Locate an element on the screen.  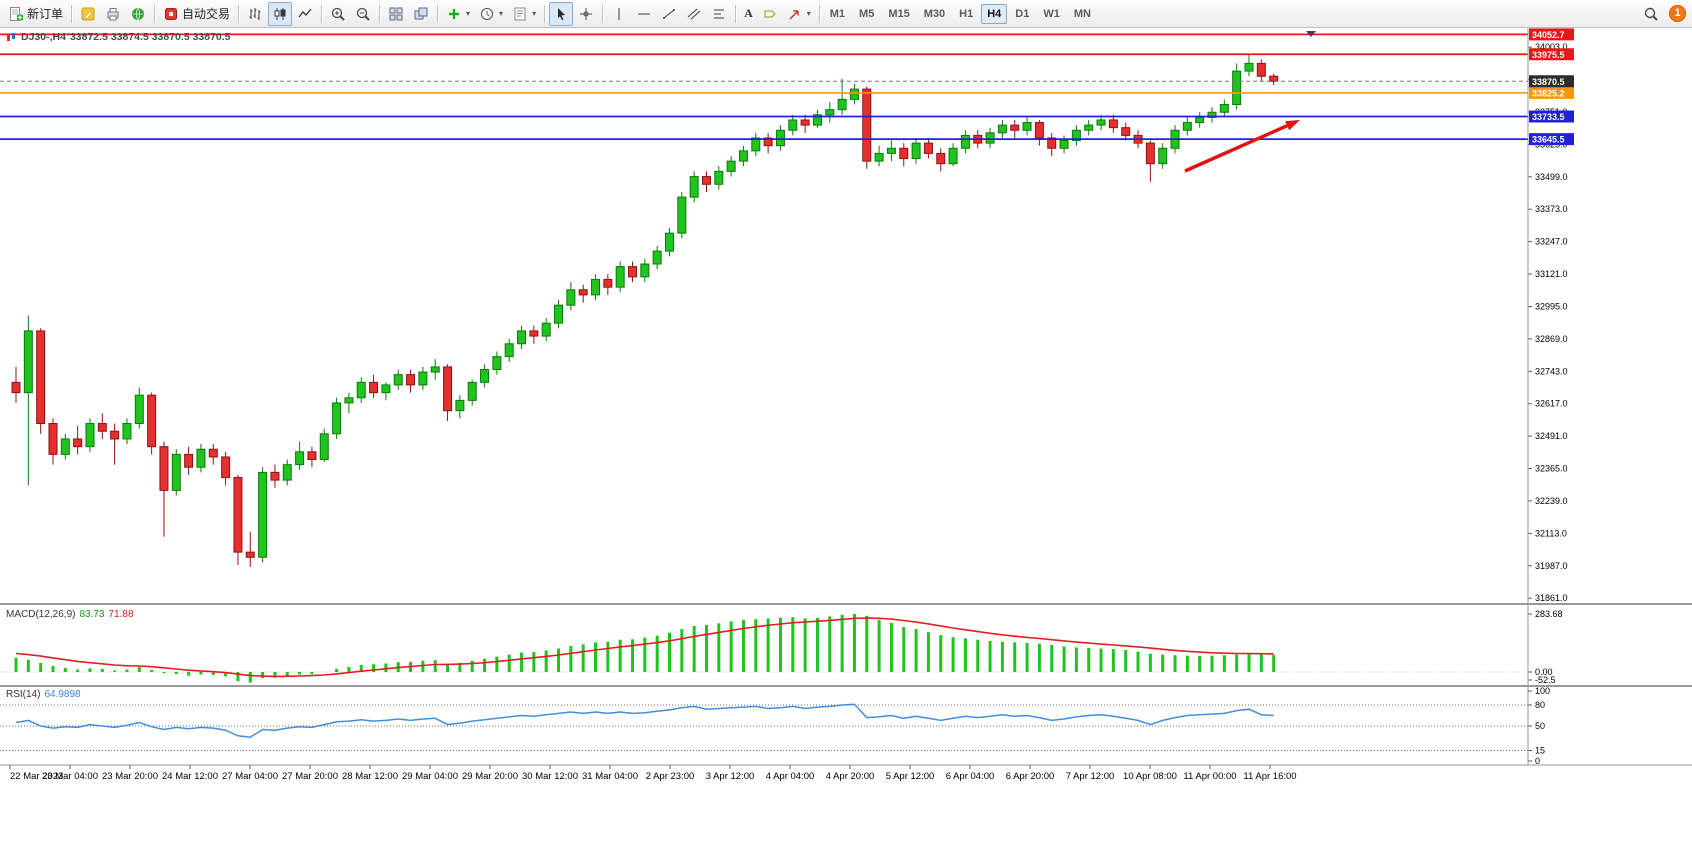
tile-windows-button is located at coordinates (396, 14).